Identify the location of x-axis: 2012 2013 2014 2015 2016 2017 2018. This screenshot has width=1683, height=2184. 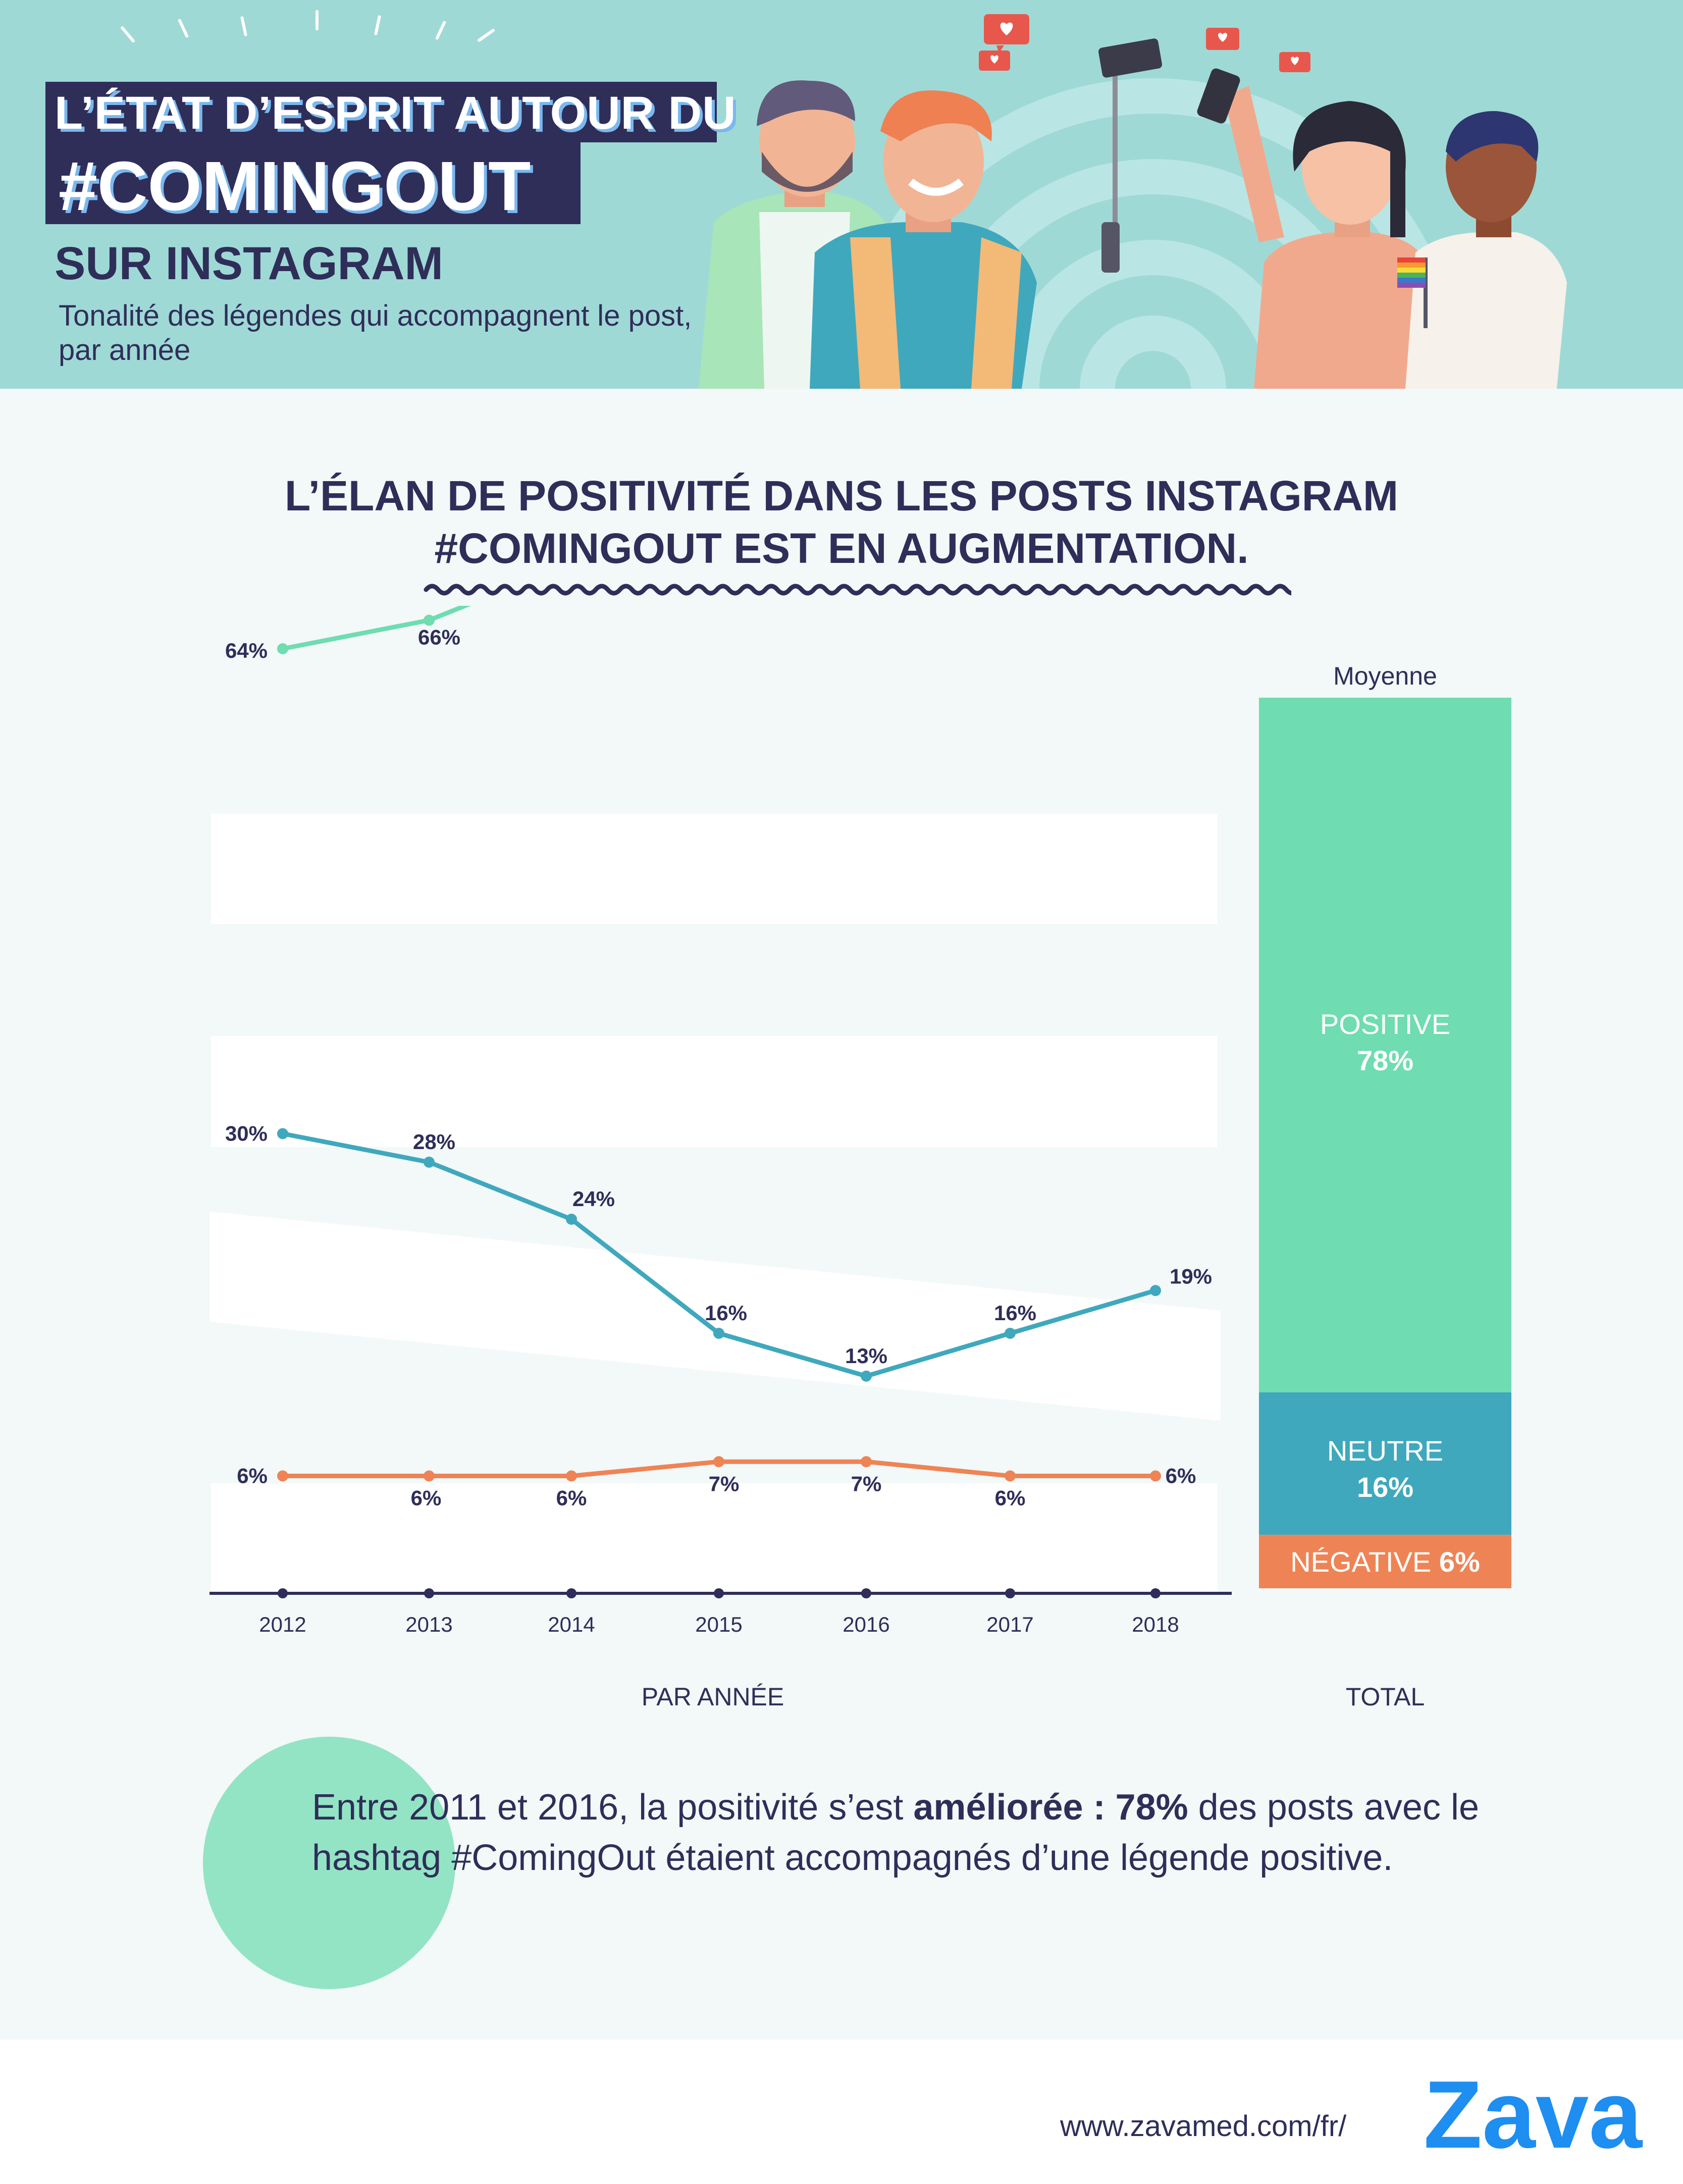
(719, 1612).